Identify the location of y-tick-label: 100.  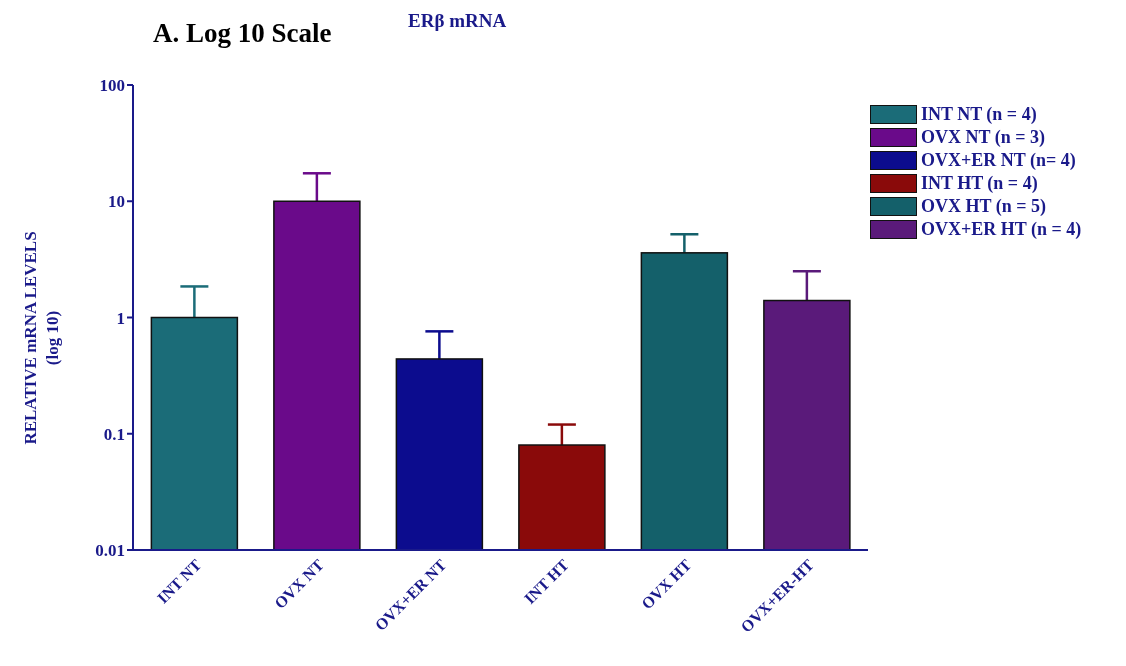
(112, 86).